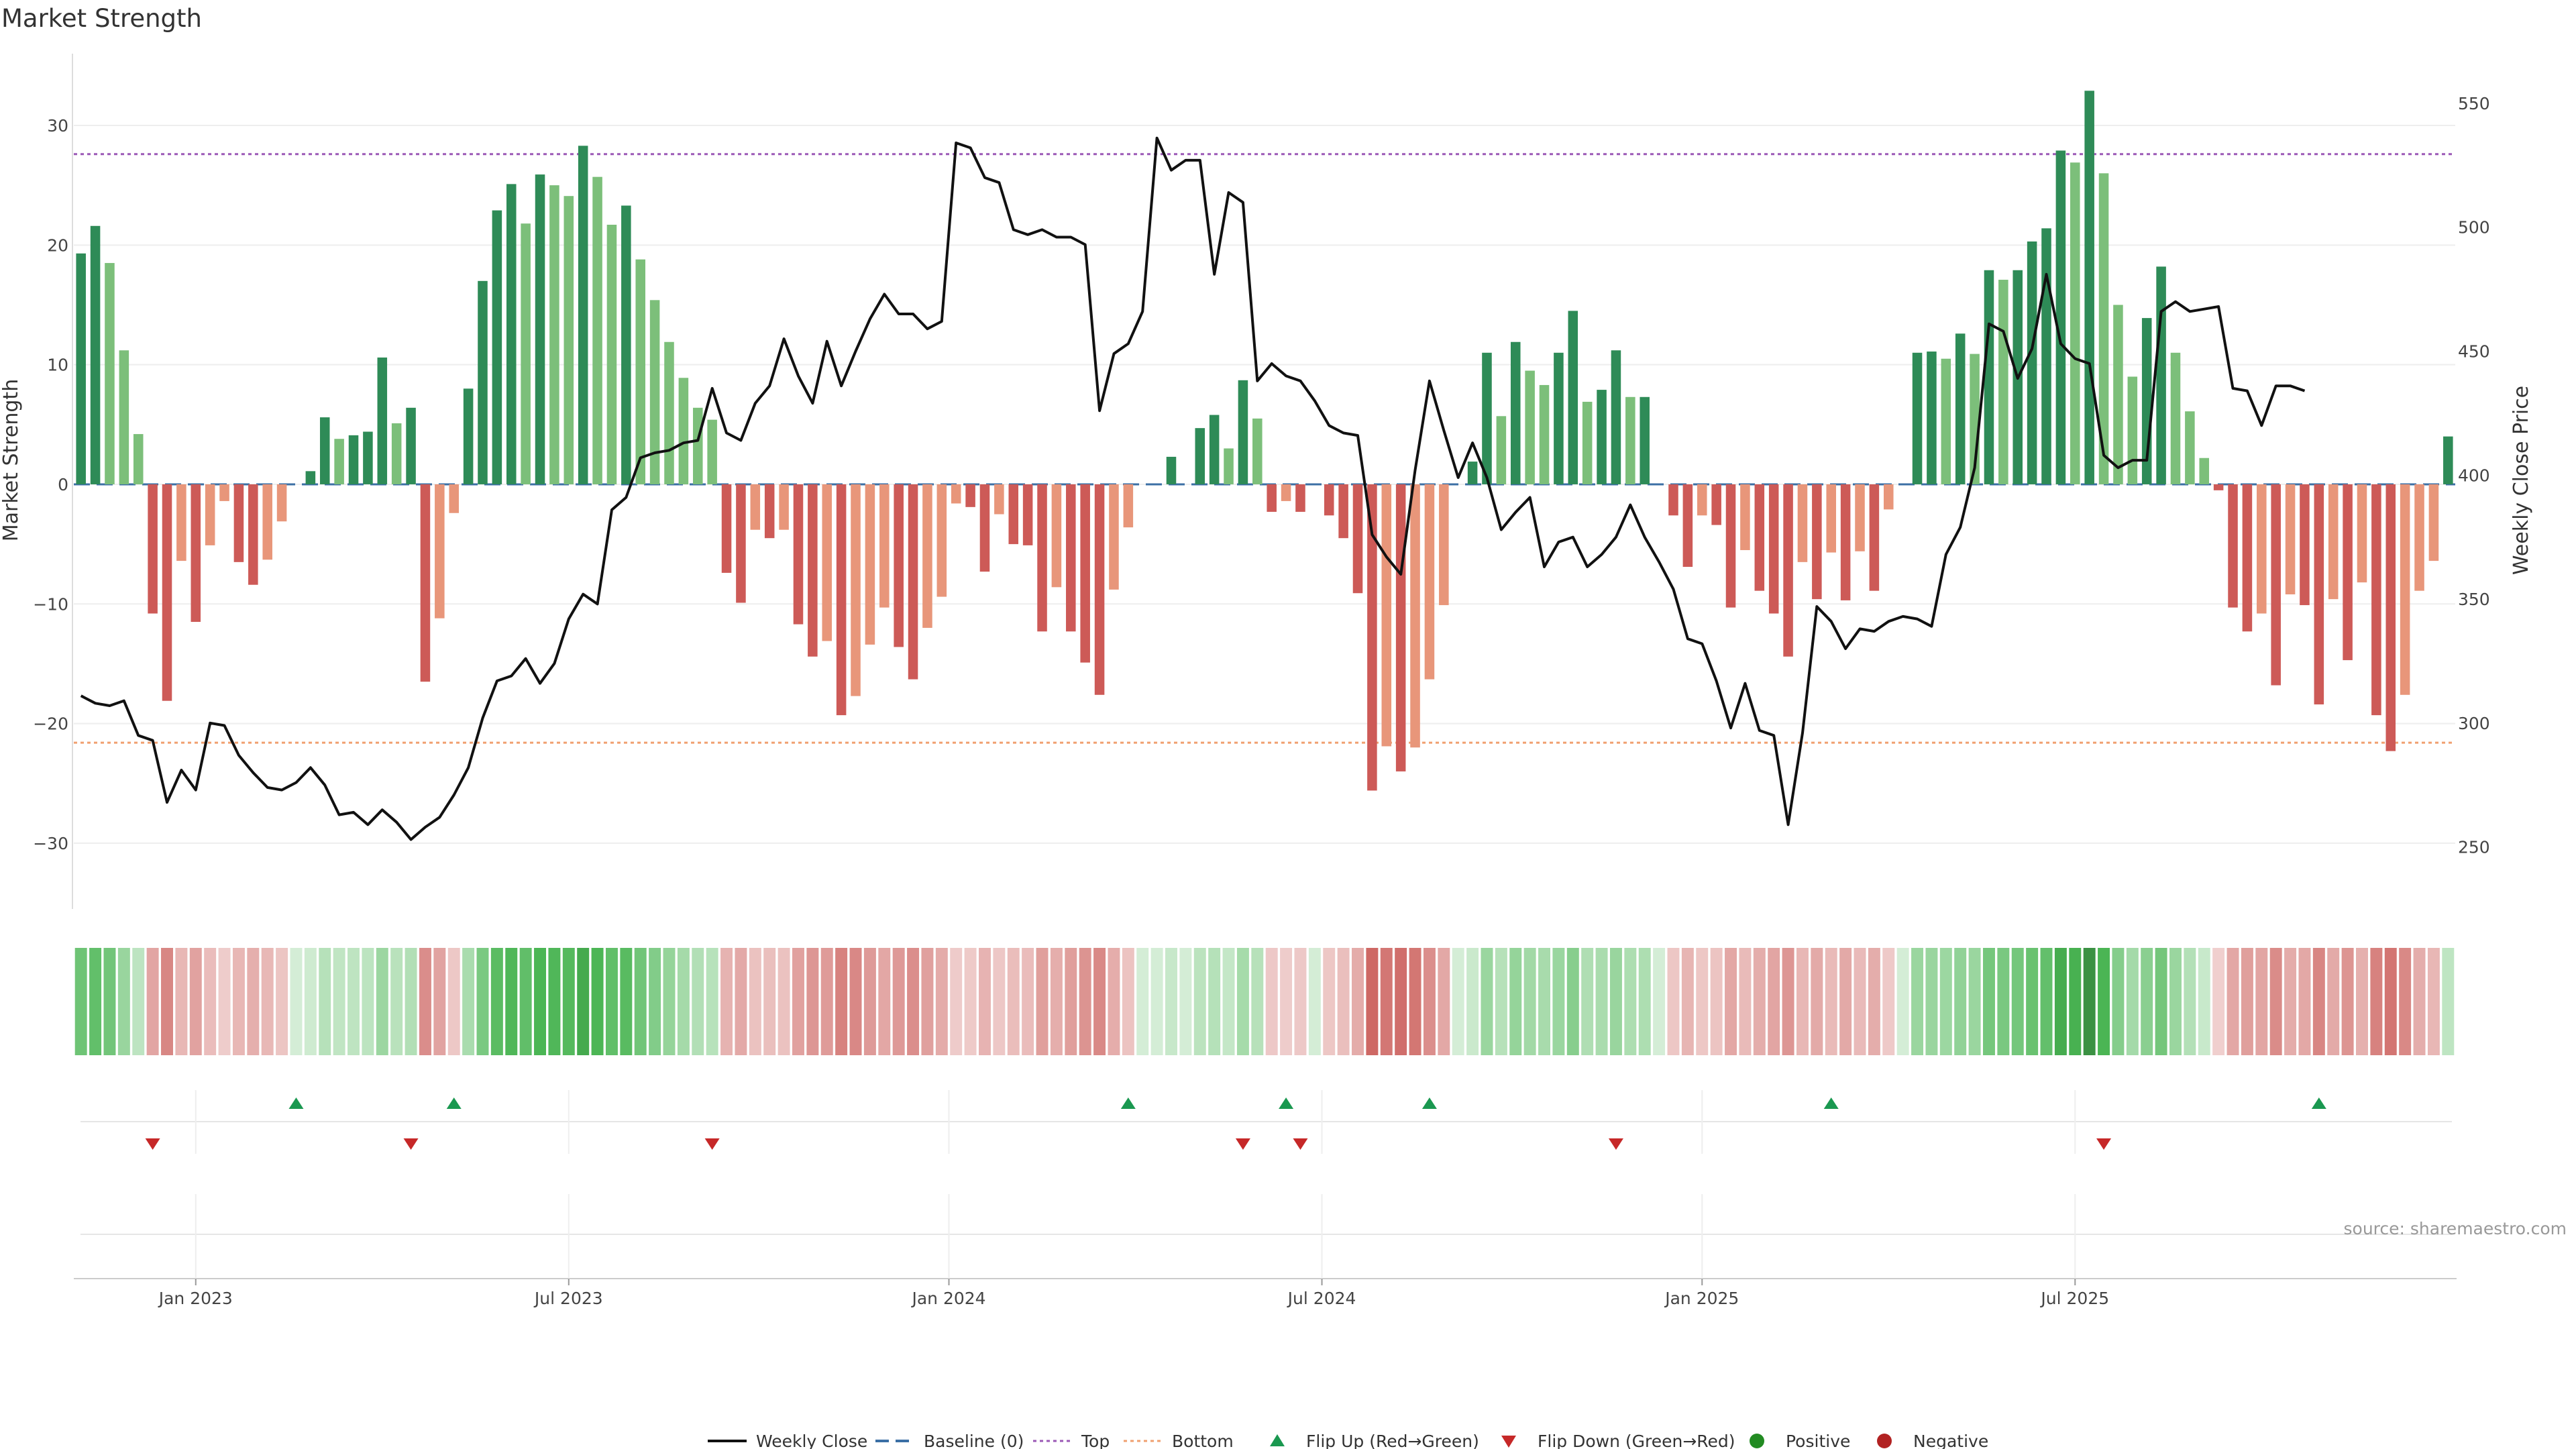 Image resolution: width=2576 pixels, height=1449 pixels. I want to click on legend-label: Negative, so click(1950, 1440).